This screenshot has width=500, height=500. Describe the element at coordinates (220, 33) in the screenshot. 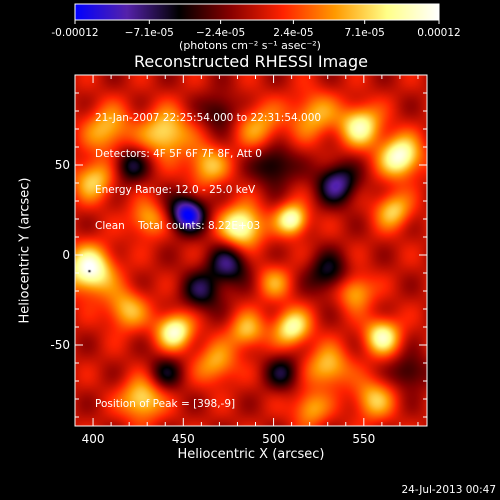

I see `colorbar-tick-label: −2.4e-05` at that location.